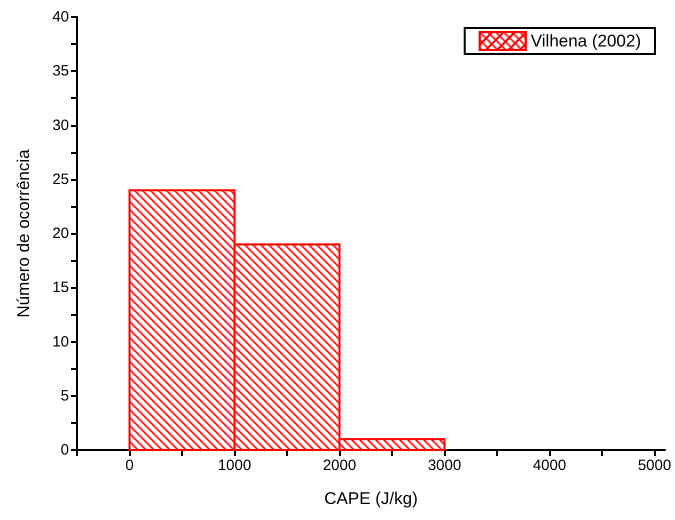 The width and height of the screenshot is (675, 520). I want to click on y-tick-label: 5, so click(64, 395).